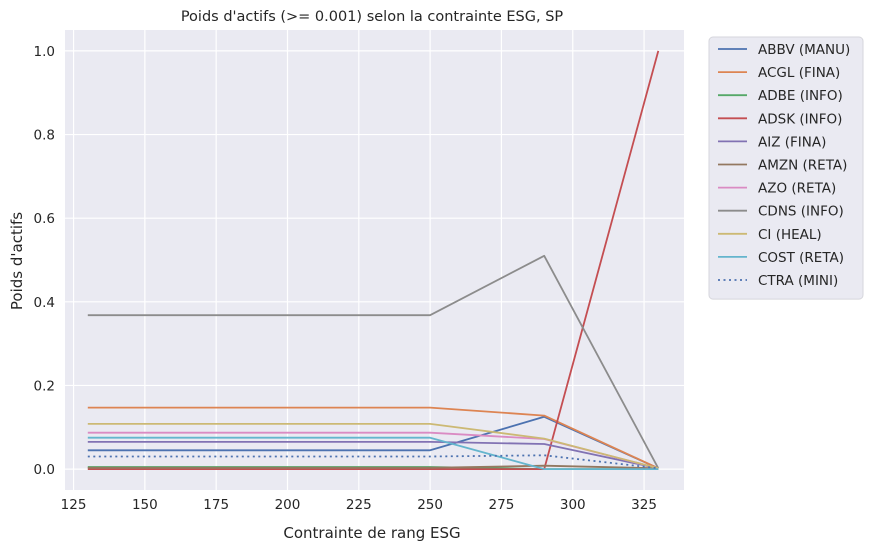 The image size is (873, 554). Describe the element at coordinates (801, 212) in the screenshot. I see `legend-label: CDNS (INFO)` at that location.